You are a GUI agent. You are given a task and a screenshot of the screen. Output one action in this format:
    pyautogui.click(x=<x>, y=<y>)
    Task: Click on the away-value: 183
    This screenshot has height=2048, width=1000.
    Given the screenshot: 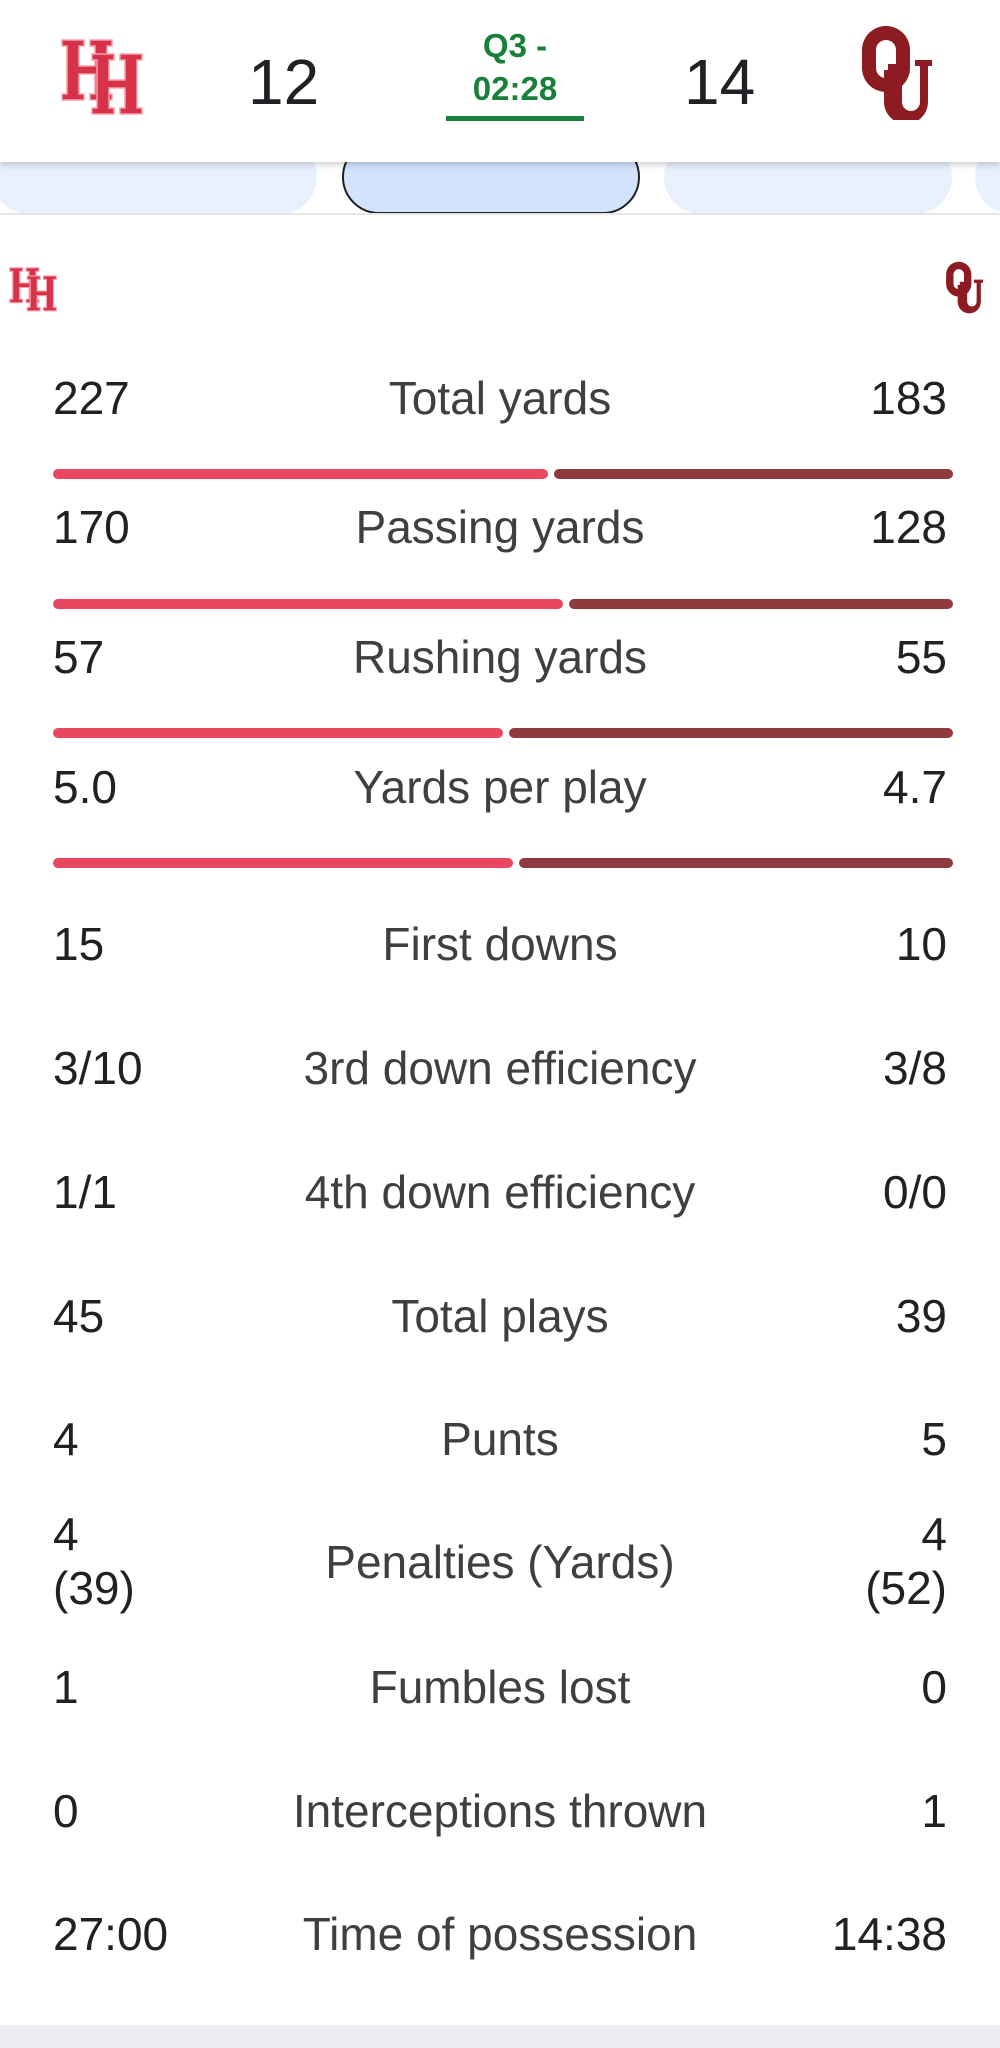 What is the action you would take?
    pyautogui.click(x=908, y=398)
    